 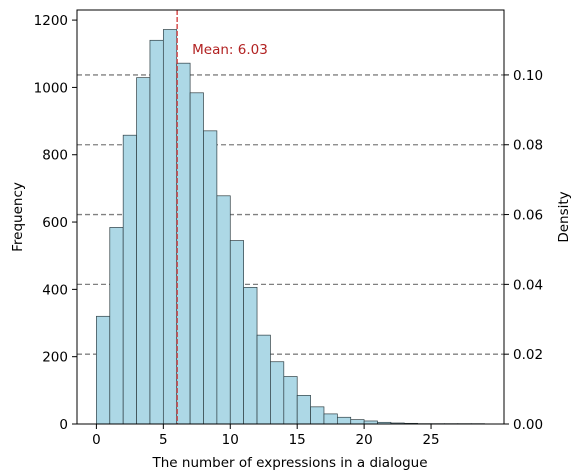 I want to click on y-right-tick-label-3: 0.06, so click(x=528, y=216).